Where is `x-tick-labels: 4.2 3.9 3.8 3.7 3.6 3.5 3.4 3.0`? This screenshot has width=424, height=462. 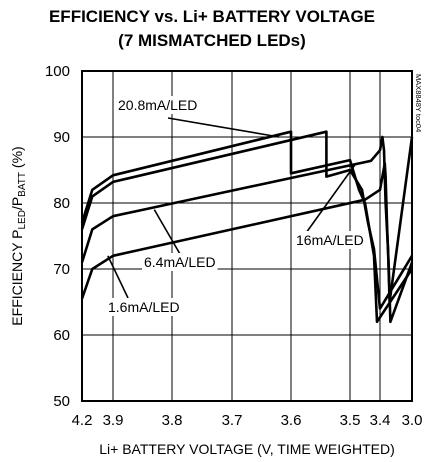
x-tick-labels: 4.2 3.9 3.8 3.7 3.6 3.5 3.4 3.0 is located at coordinates (247, 420).